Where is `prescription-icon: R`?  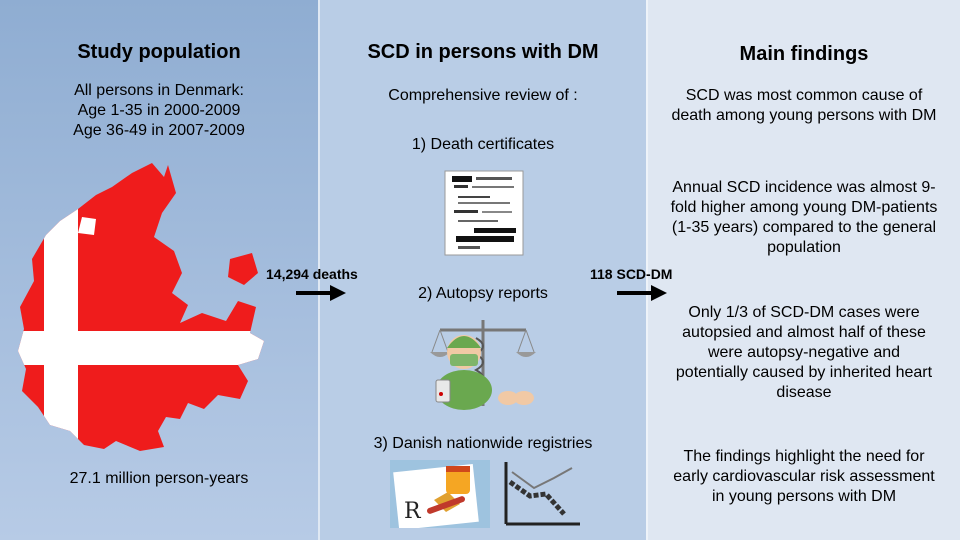
prescription-icon: R is located at coordinates (440, 494).